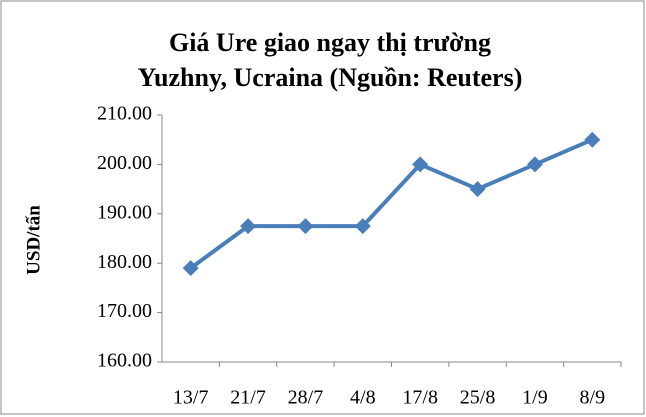  I want to click on y-tick-label: 210.00, so click(124, 114).